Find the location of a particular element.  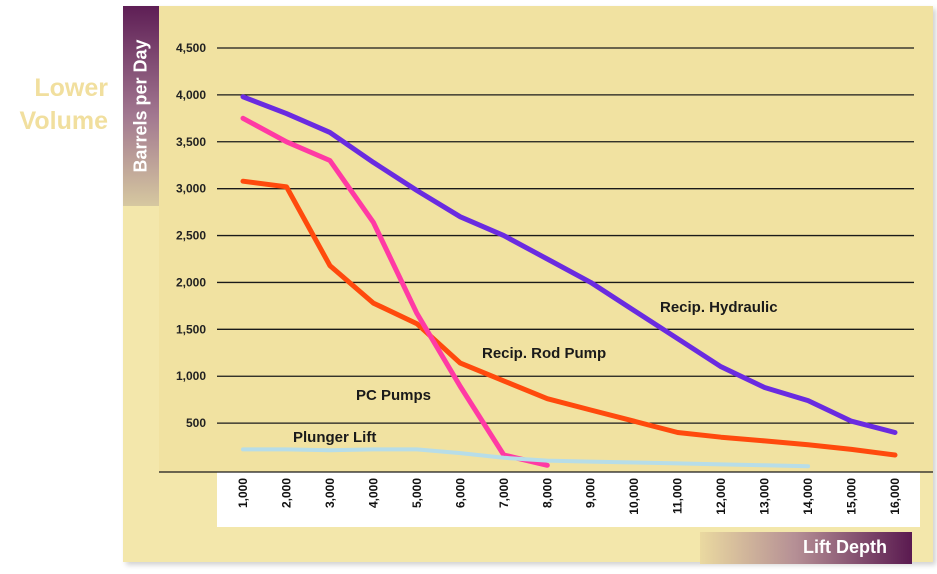

x-tick-label: 8,000 is located at coordinates (547, 493).